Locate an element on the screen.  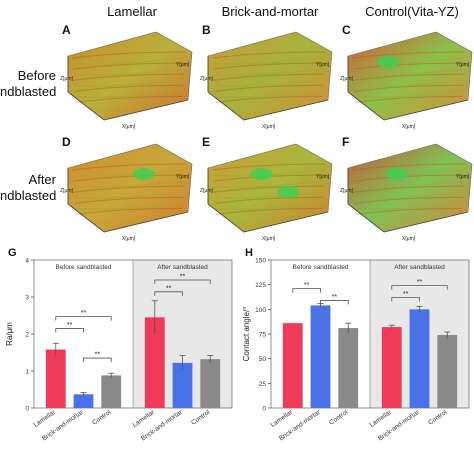
surface-panel-c: C Y[μm] X[μm] Z[μm] is located at coordinates (406, 76).